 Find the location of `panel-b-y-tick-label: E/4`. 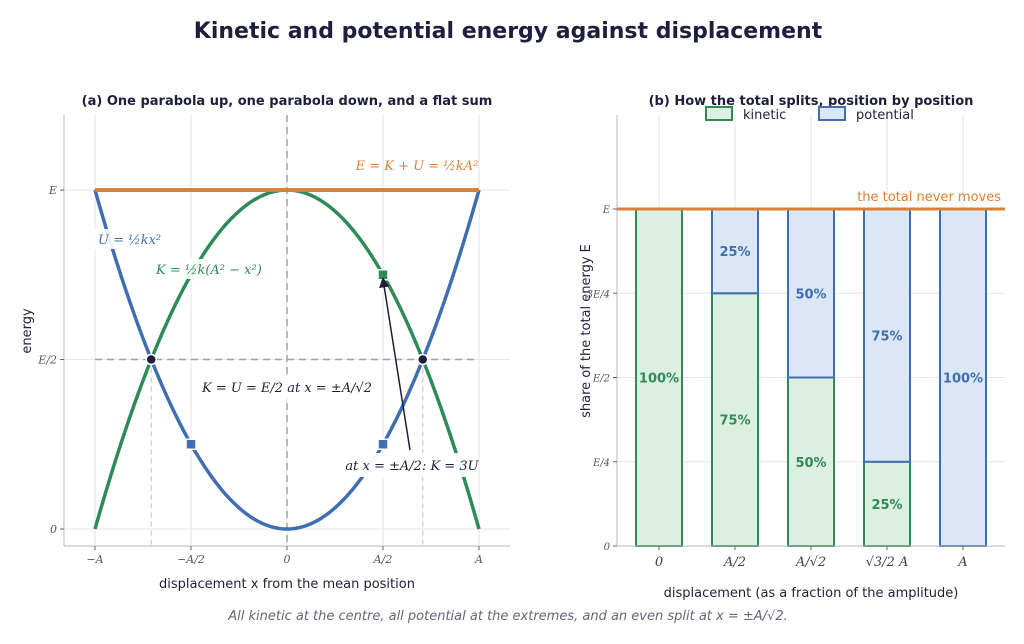

panel-b-y-tick-label: E/4 is located at coordinates (601, 463).